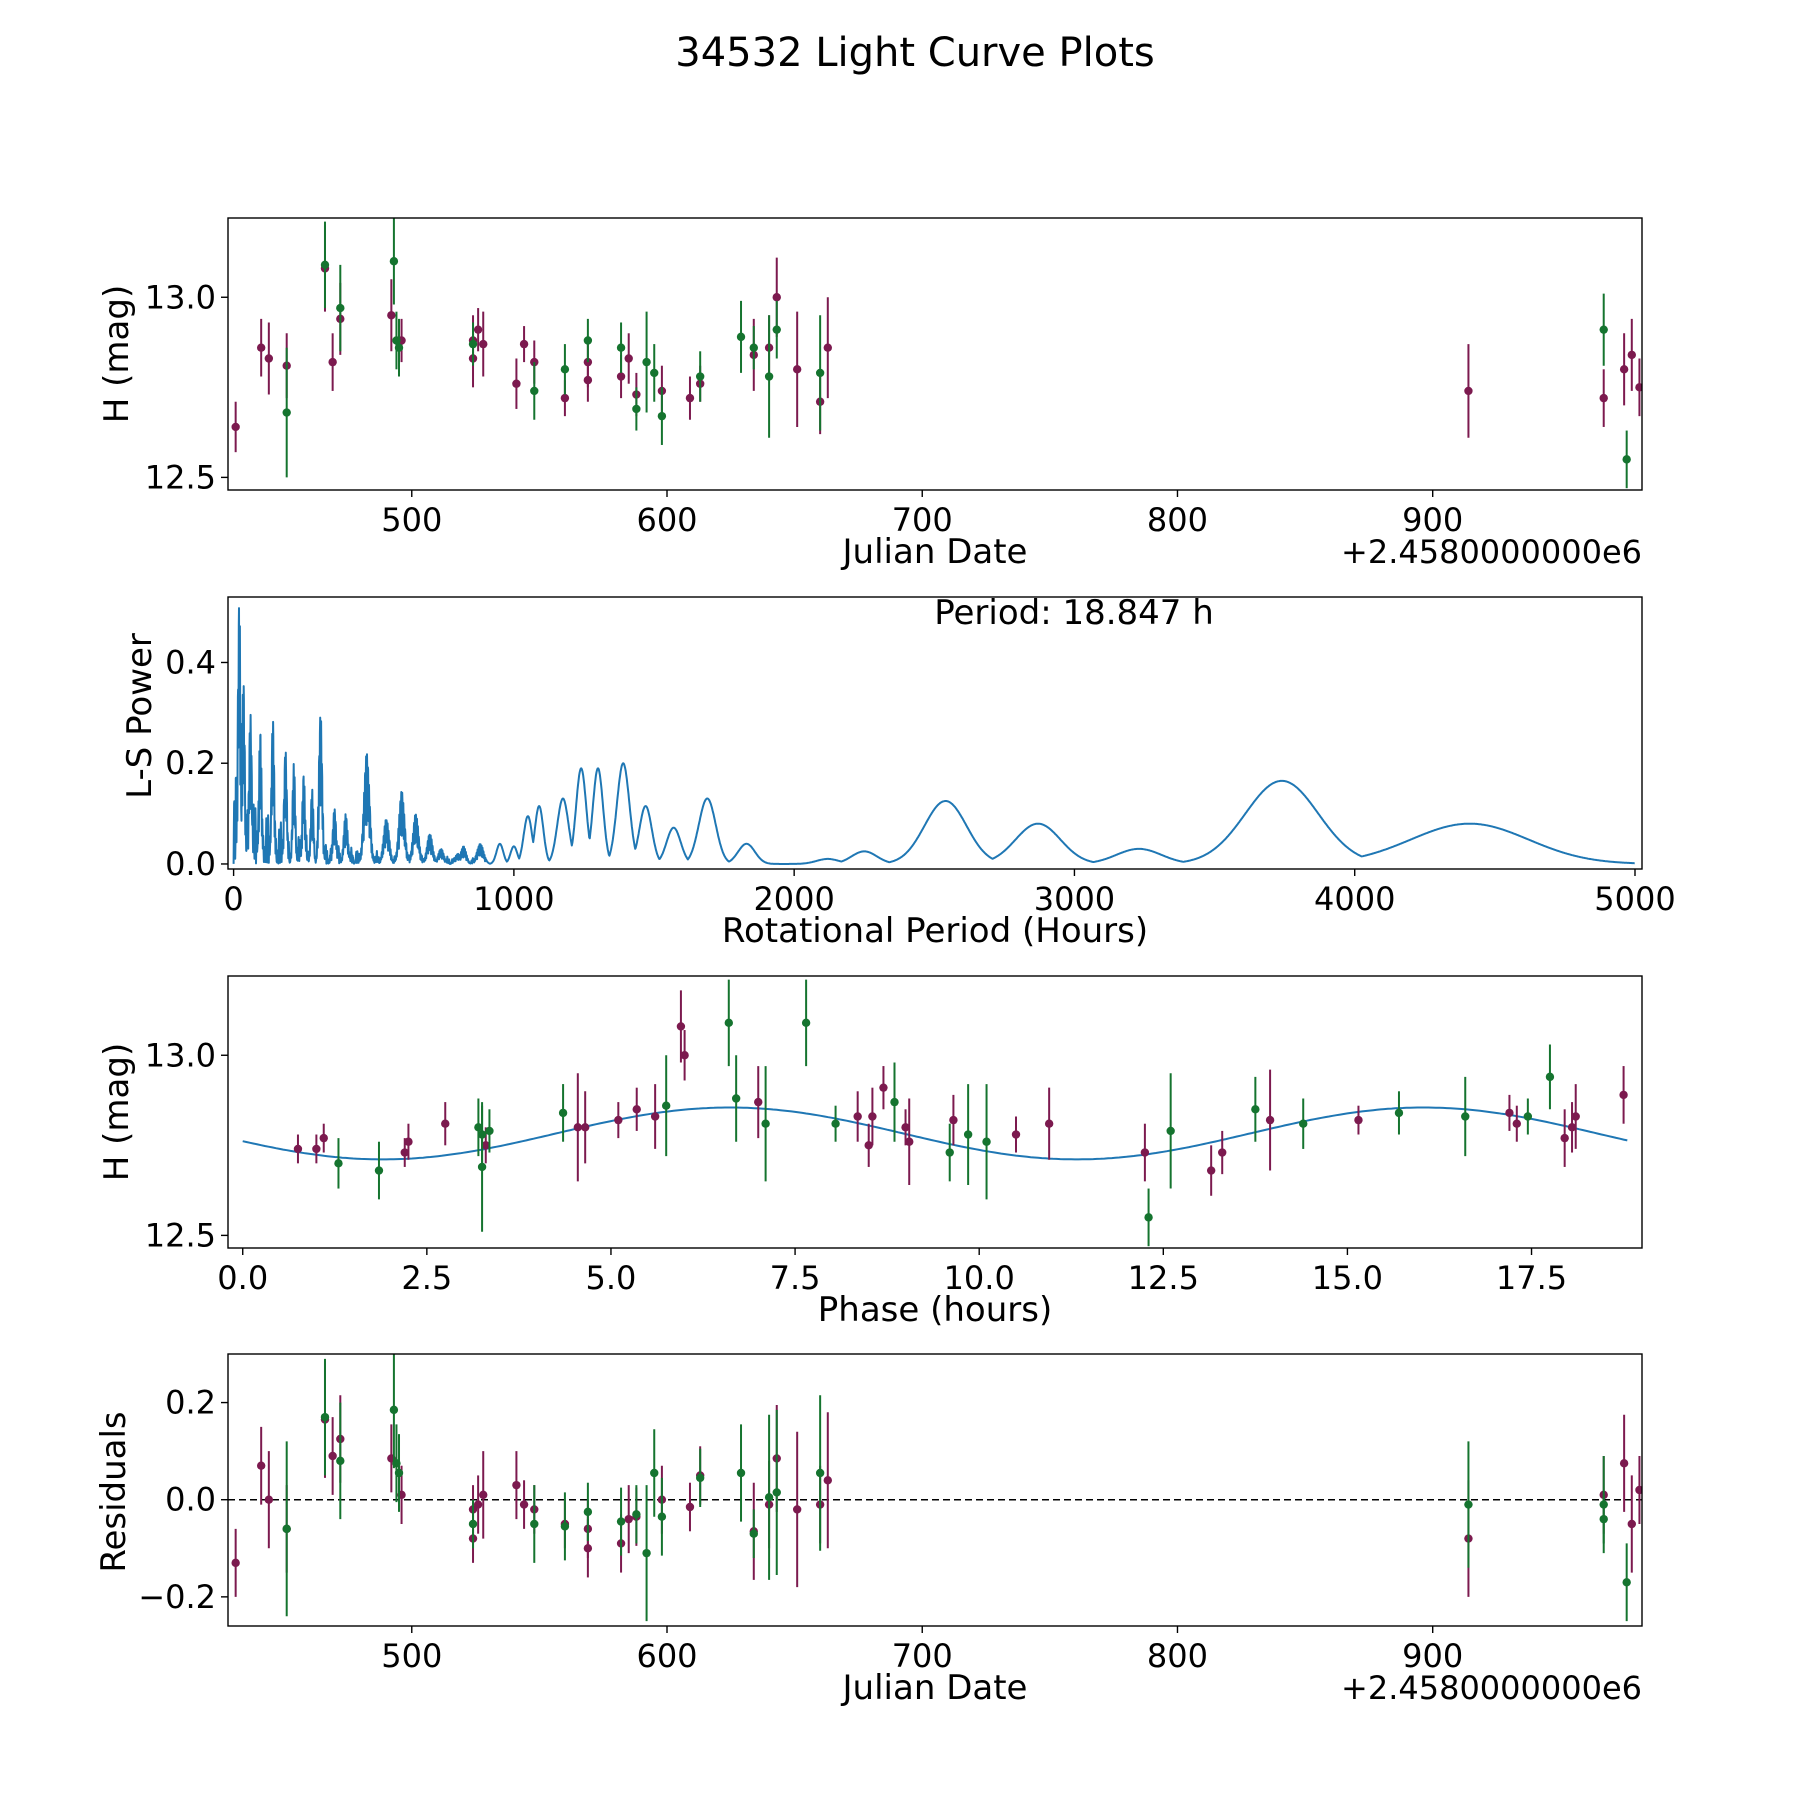  What do you see at coordinates (935, 931) in the screenshot?
I see `periodogram-xlabel: Rotational Period (Hours)` at bounding box center [935, 931].